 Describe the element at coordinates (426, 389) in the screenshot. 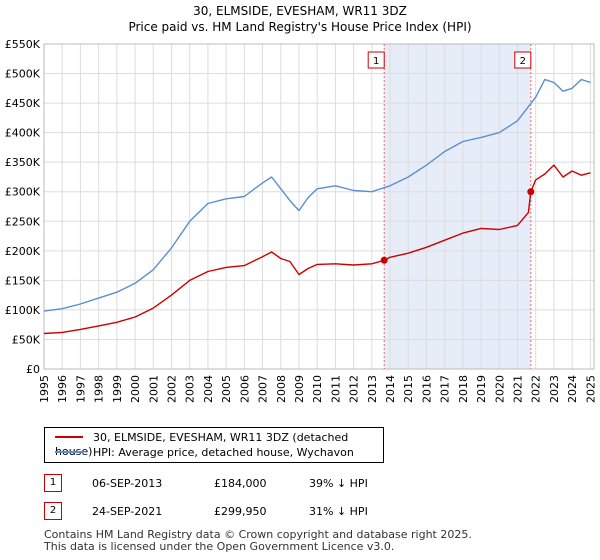

I see `x-tick-label-2016: 2016` at that location.